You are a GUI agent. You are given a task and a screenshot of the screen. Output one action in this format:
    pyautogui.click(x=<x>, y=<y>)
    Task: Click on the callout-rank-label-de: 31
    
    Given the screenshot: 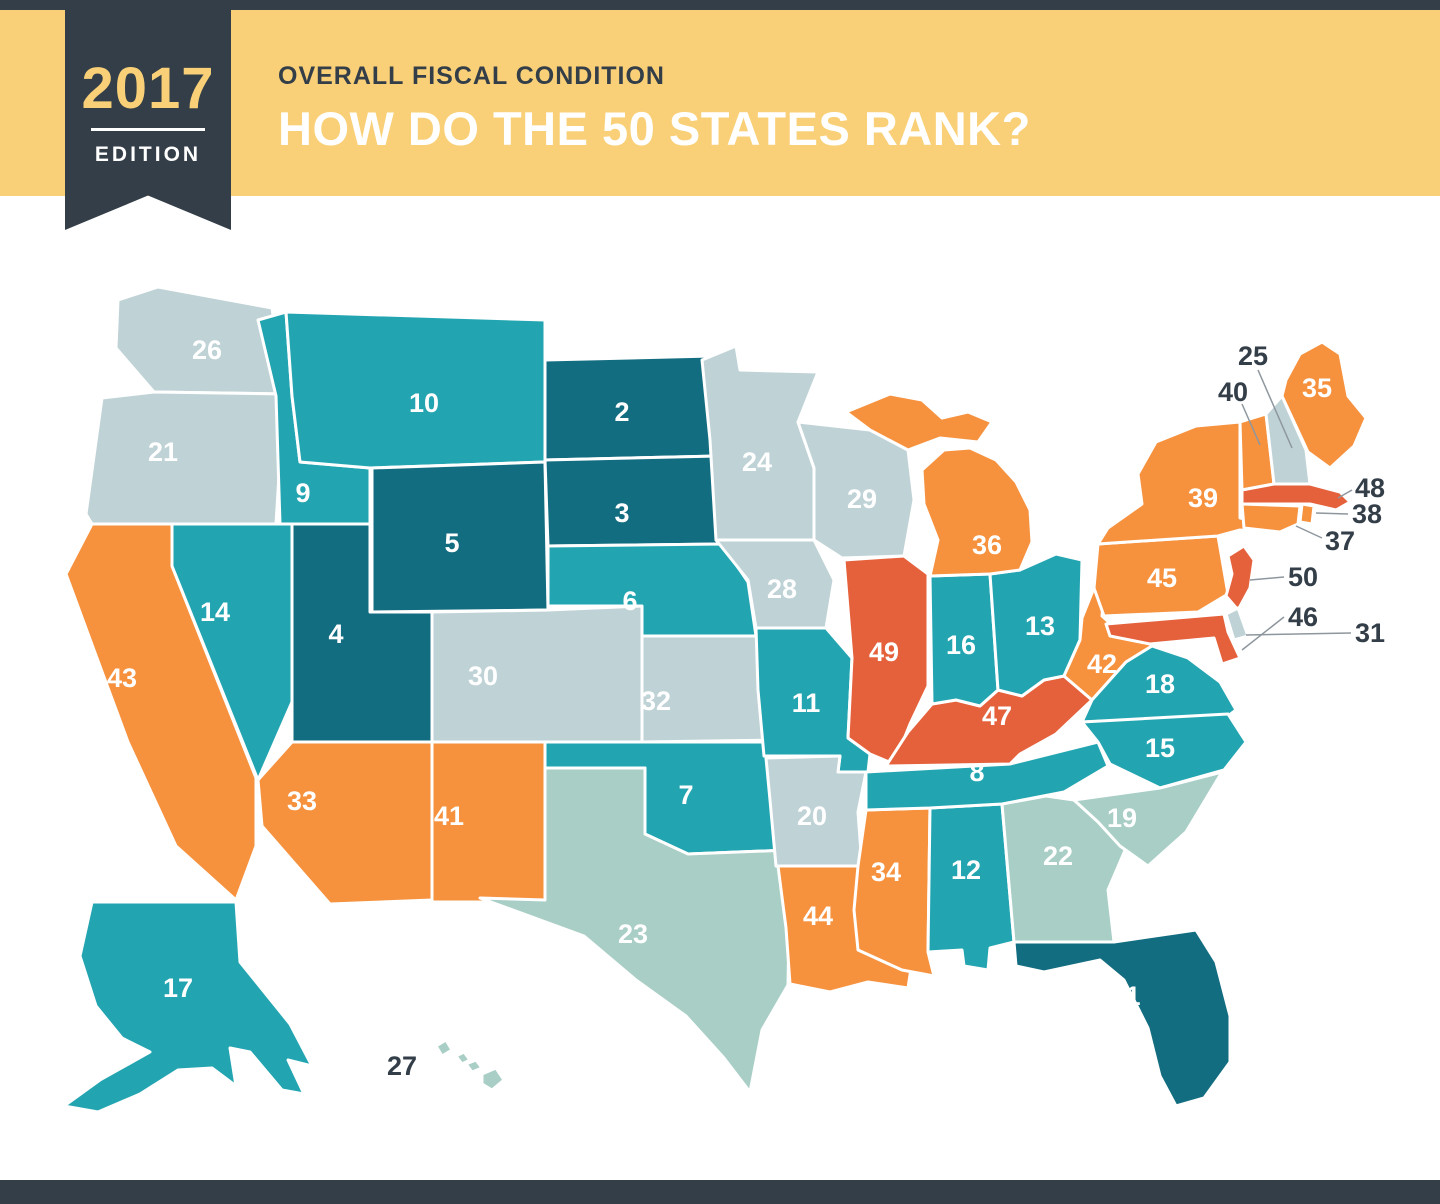 What is the action you would take?
    pyautogui.click(x=1370, y=633)
    